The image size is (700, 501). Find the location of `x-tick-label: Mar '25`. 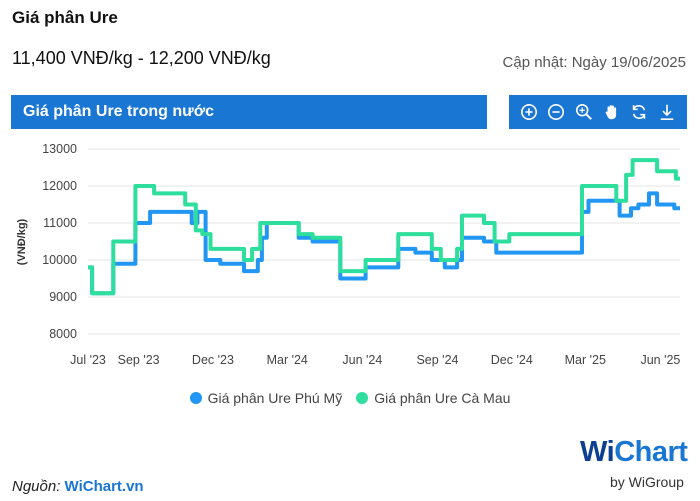

x-tick-label: Mar '25 is located at coordinates (585, 360).